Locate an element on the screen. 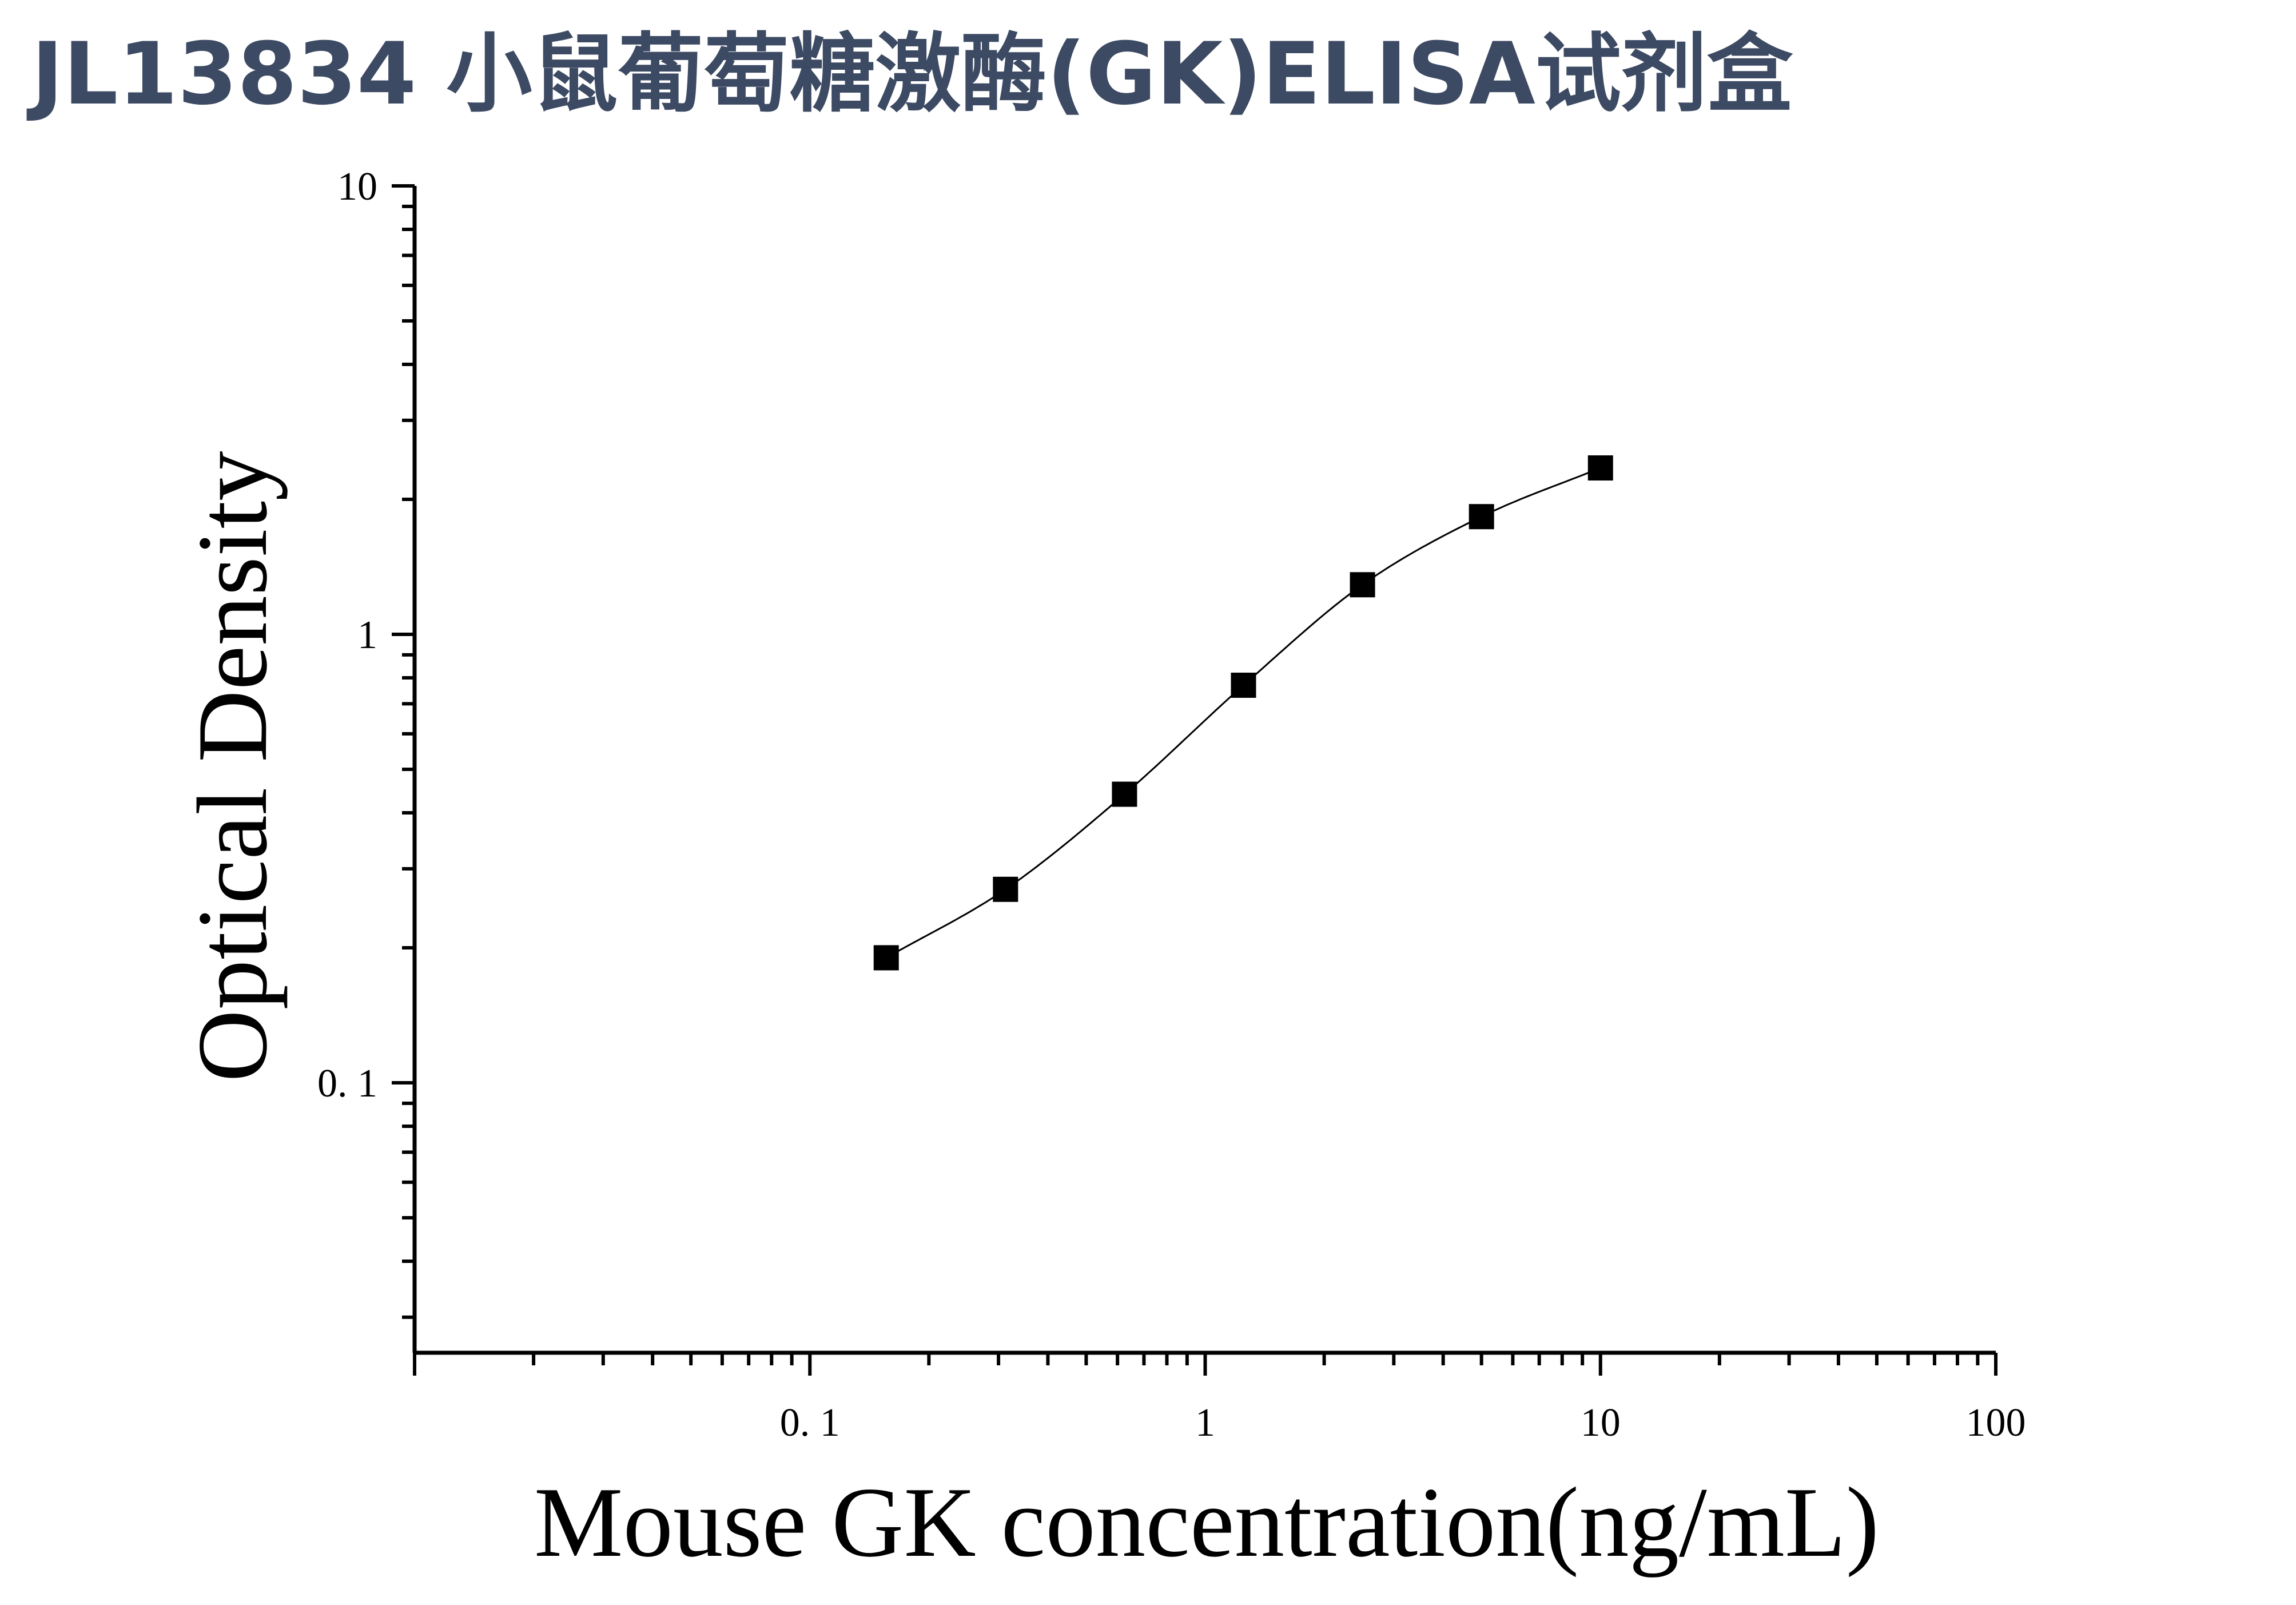 The image size is (2296, 1605). x-tick-label: 0. 1 is located at coordinates (810, 1423).